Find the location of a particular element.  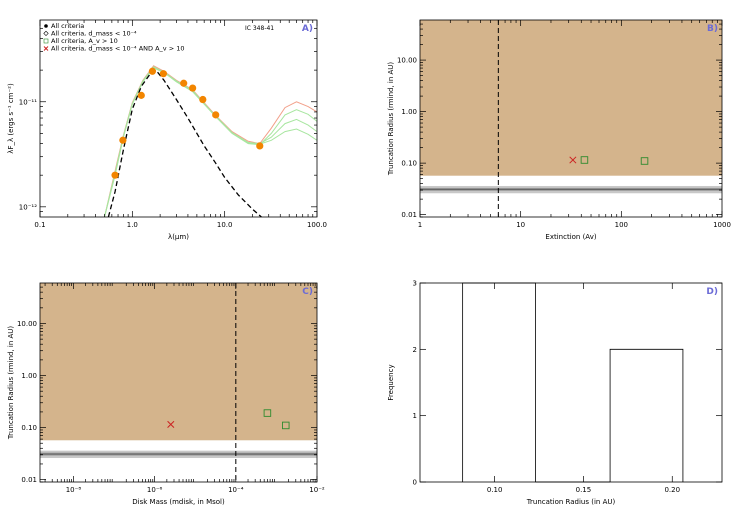

y-axis-title: λF_λ (ergs s⁻¹ cm⁻²) is located at coordinates (11, 118).